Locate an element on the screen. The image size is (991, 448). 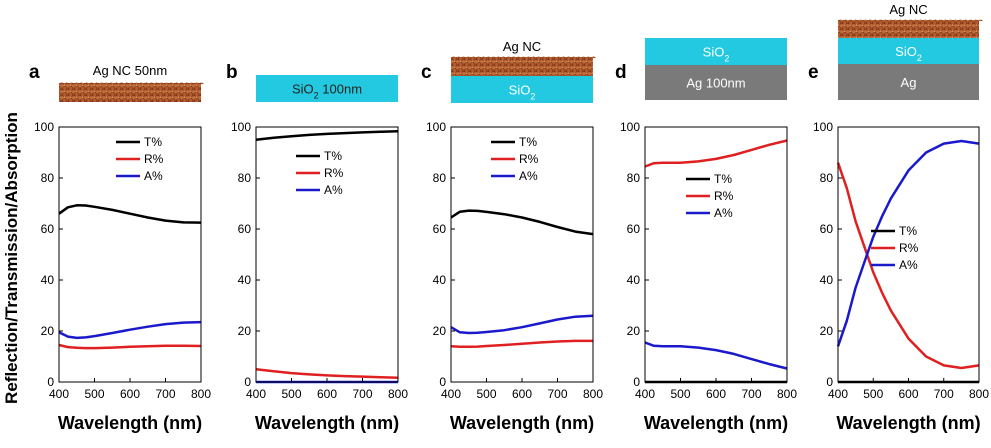
legend-d: T% R% A% is located at coordinates (710, 196).